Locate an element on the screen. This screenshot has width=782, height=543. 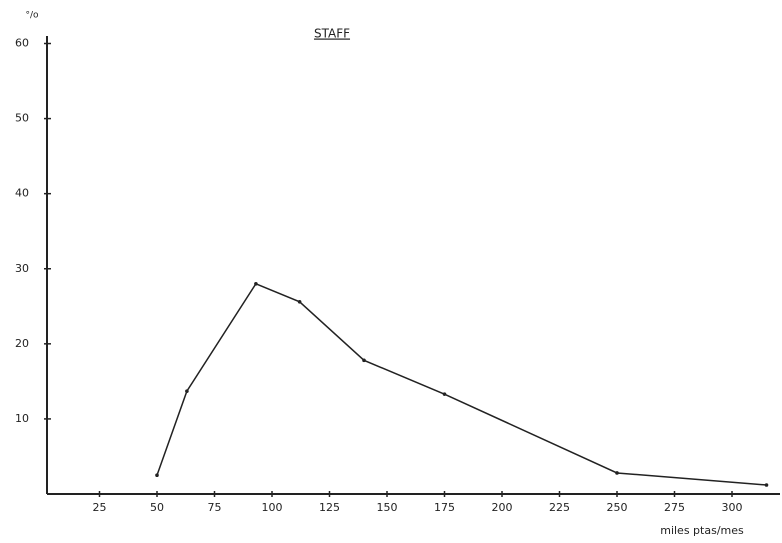
x-tick-label: 100 is located at coordinates (272, 507).